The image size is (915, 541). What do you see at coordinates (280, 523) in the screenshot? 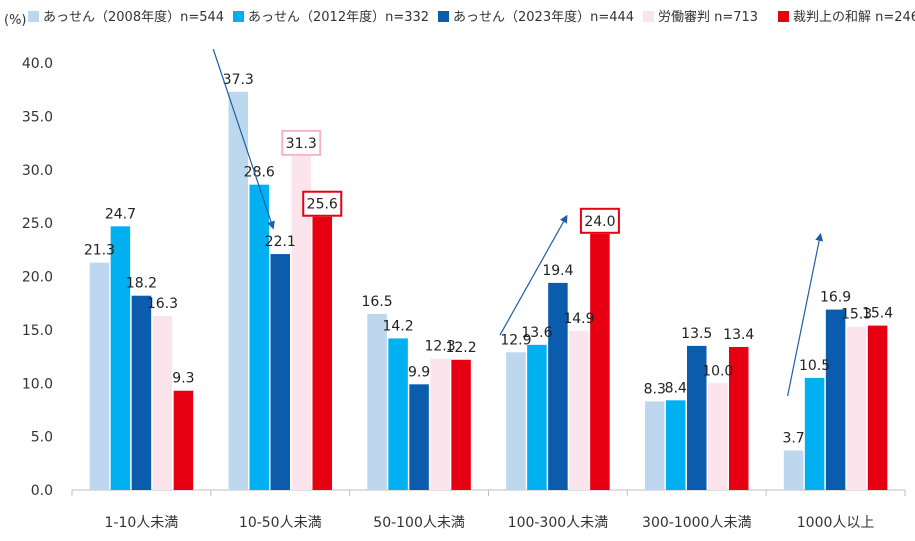
I see `category-label: 10-50人未満` at bounding box center [280, 523].